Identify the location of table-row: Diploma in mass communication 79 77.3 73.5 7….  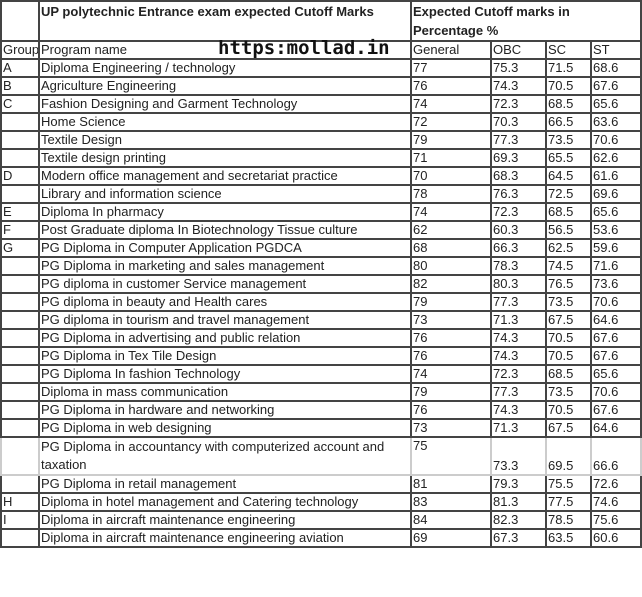
(321, 392).